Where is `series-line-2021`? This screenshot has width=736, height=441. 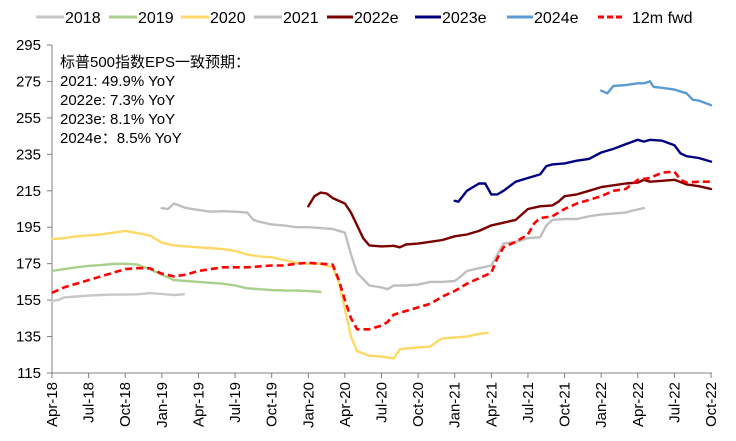 series-line-2021 is located at coordinates (403, 246).